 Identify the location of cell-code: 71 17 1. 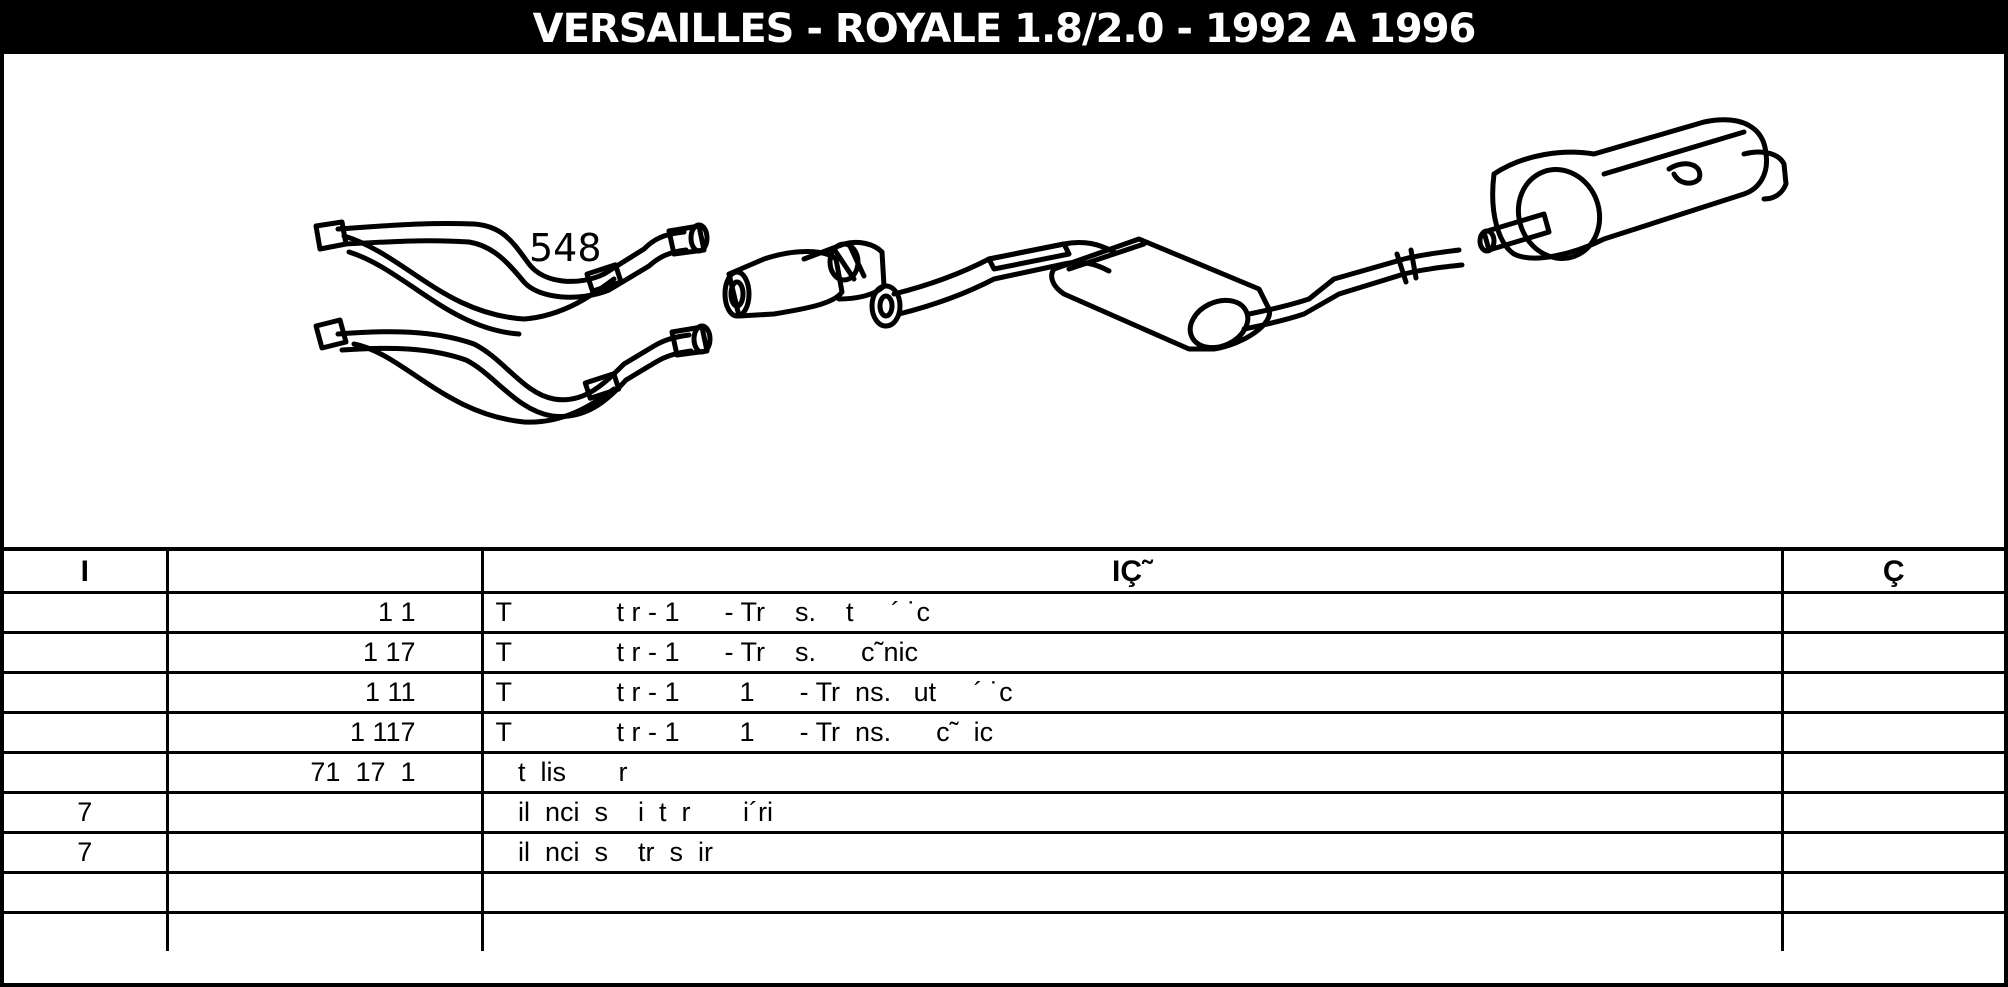
(324, 772).